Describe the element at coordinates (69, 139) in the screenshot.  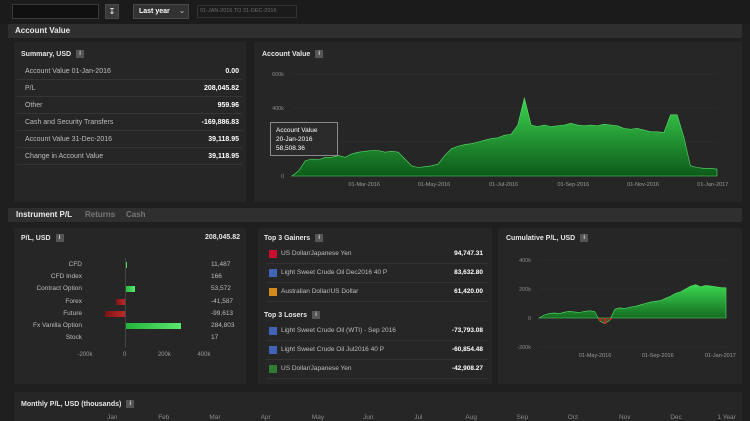
I see `summary-row-label: Account Value 31-Dec-2016` at that location.